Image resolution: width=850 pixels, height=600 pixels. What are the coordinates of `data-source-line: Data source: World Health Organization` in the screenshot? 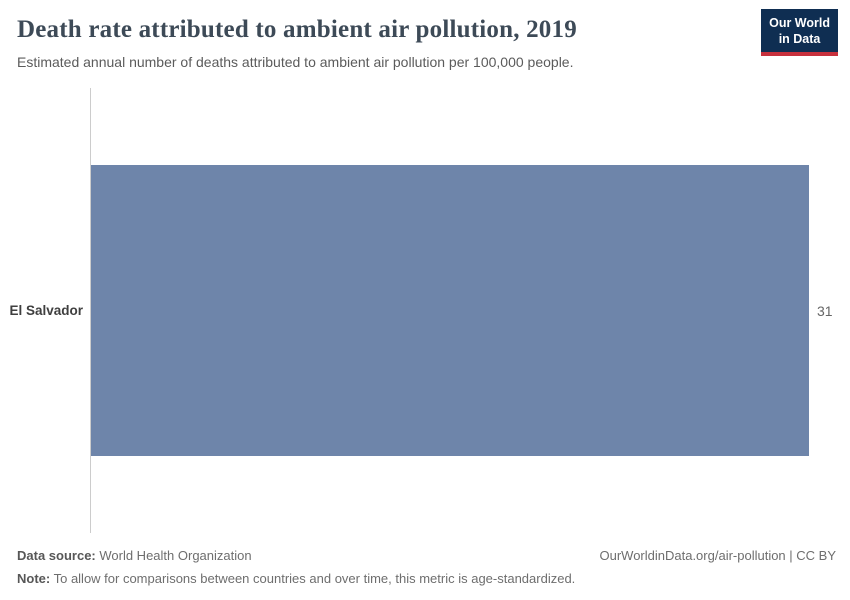 It's located at (134, 556).